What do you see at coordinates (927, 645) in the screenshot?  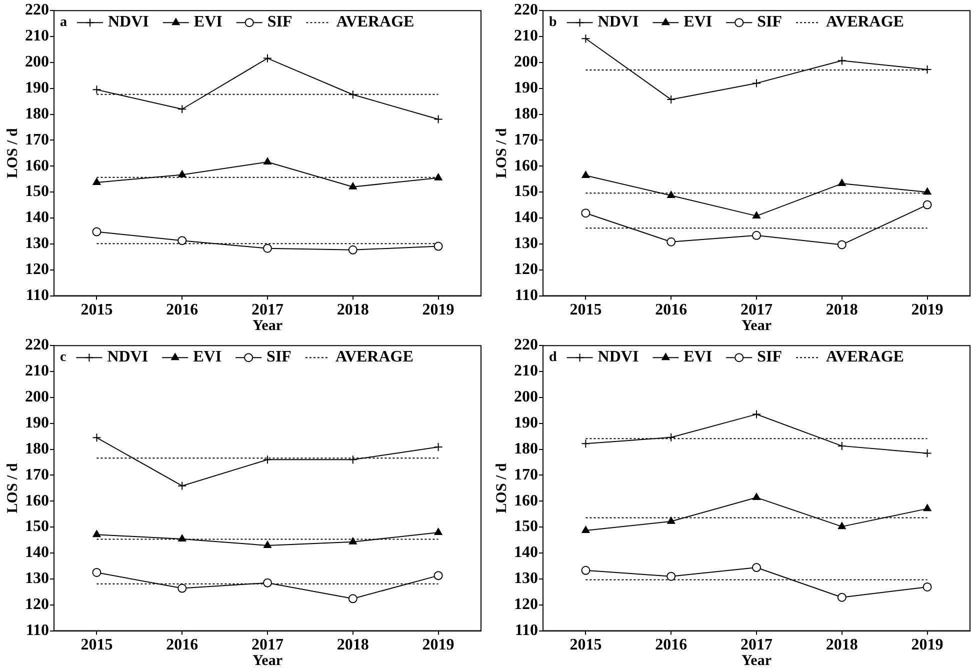 I see `x-tick-label: 2019` at bounding box center [927, 645].